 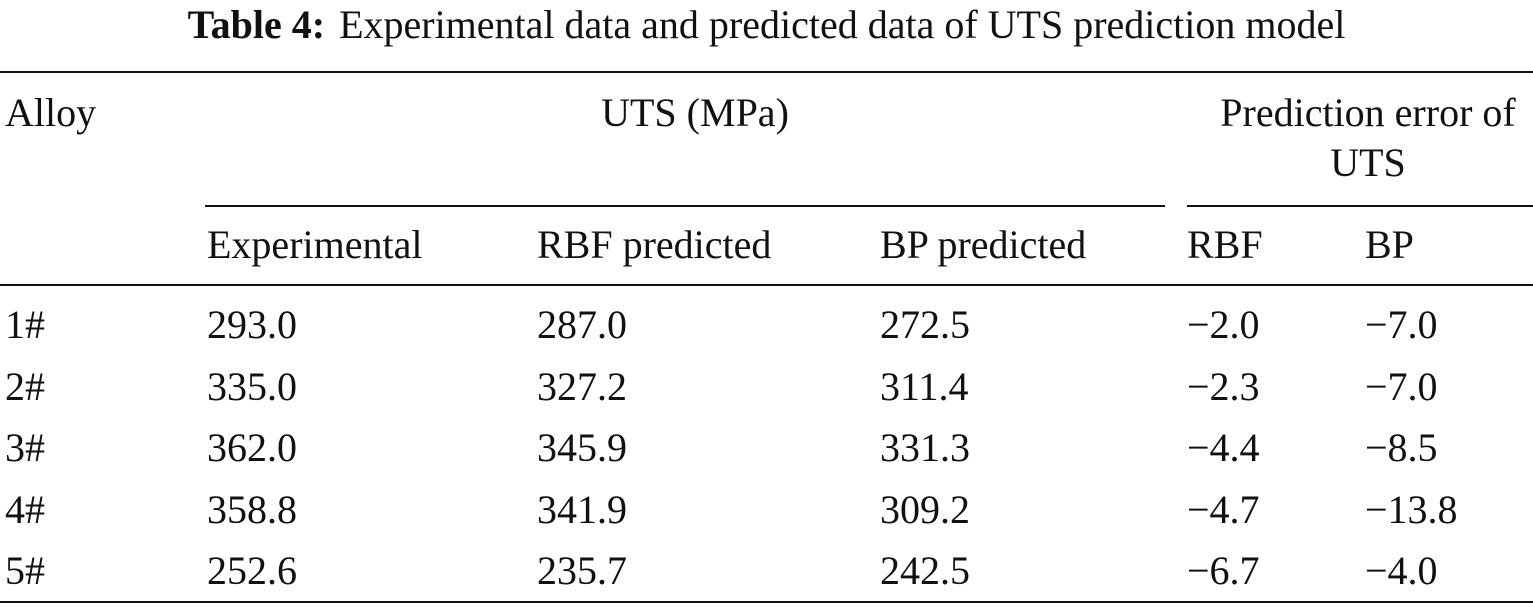 I want to click on row-label: 5#, so click(x=25, y=570).